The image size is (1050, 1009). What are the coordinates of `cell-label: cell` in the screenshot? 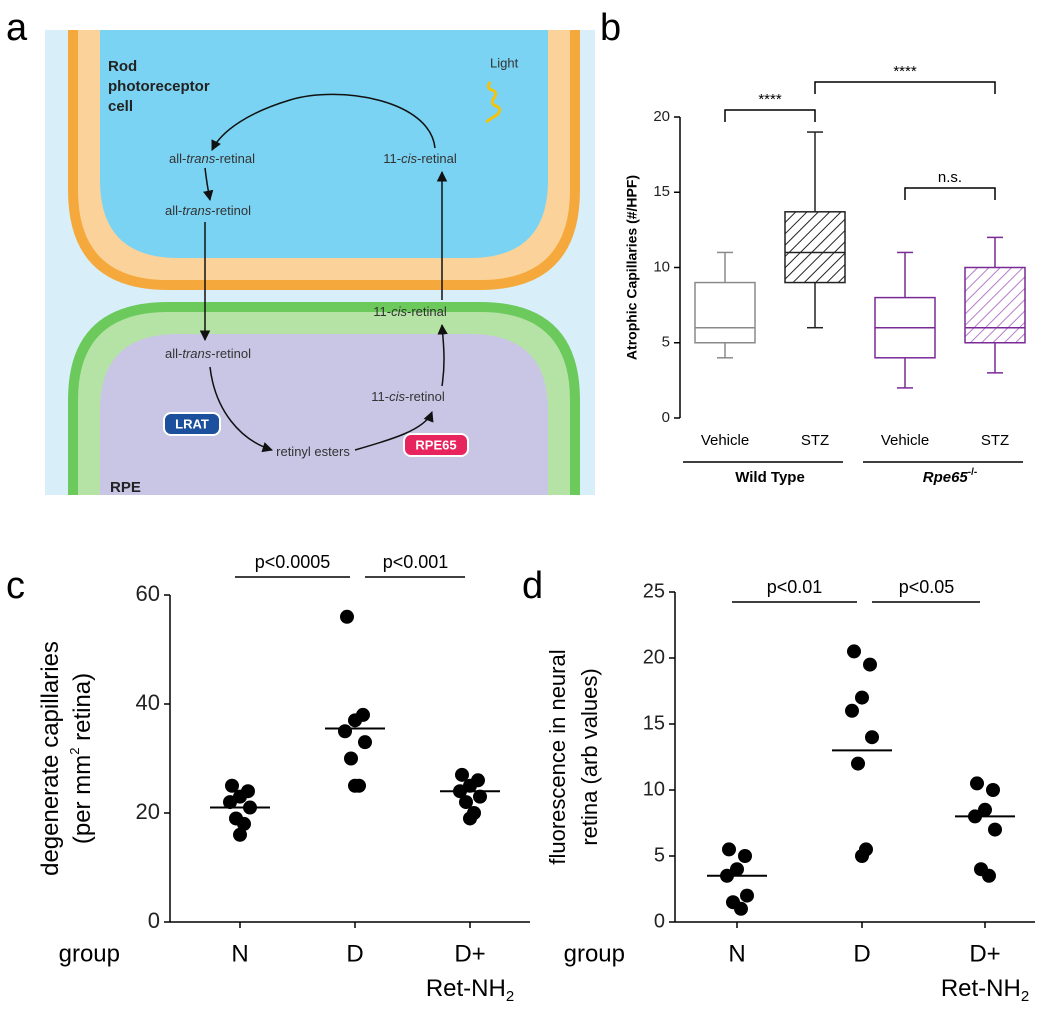 It's located at (120, 106).